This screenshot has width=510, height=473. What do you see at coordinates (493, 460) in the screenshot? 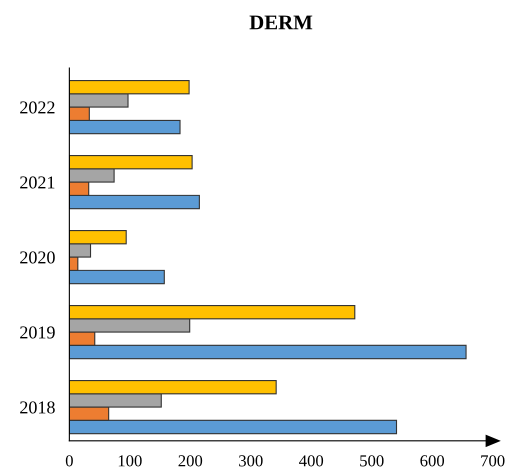
I see `x-tick-label: 700` at bounding box center [493, 460].